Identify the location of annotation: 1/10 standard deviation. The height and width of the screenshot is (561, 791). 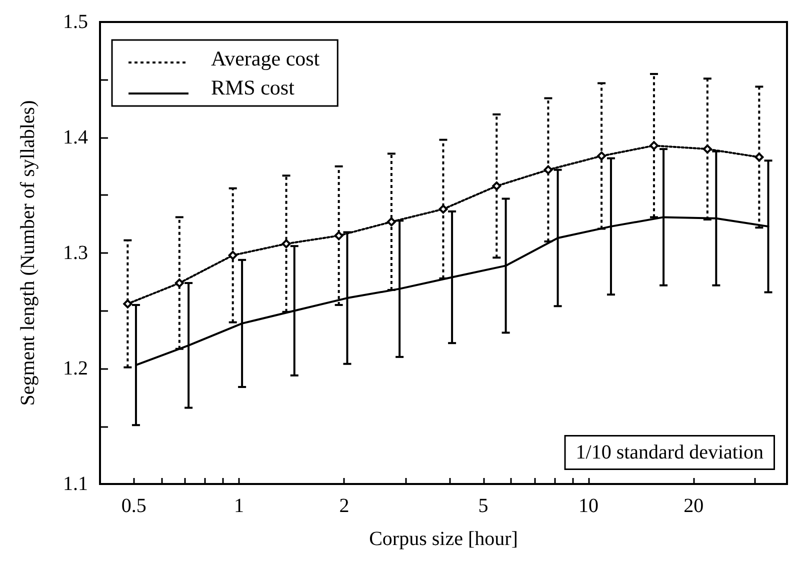
(670, 453).